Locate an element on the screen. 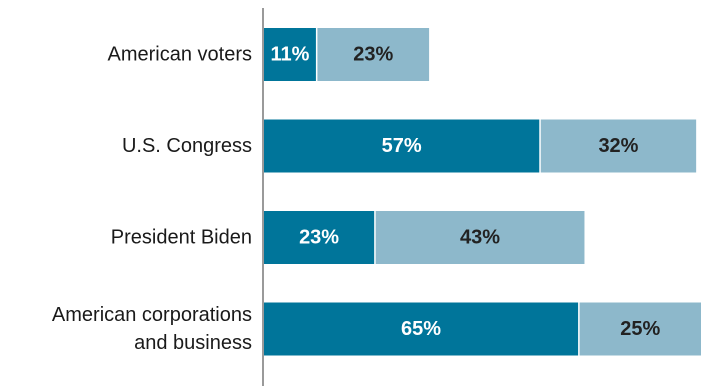  data-label-american-corporations-and-business-series-2: 25% is located at coordinates (640, 329).